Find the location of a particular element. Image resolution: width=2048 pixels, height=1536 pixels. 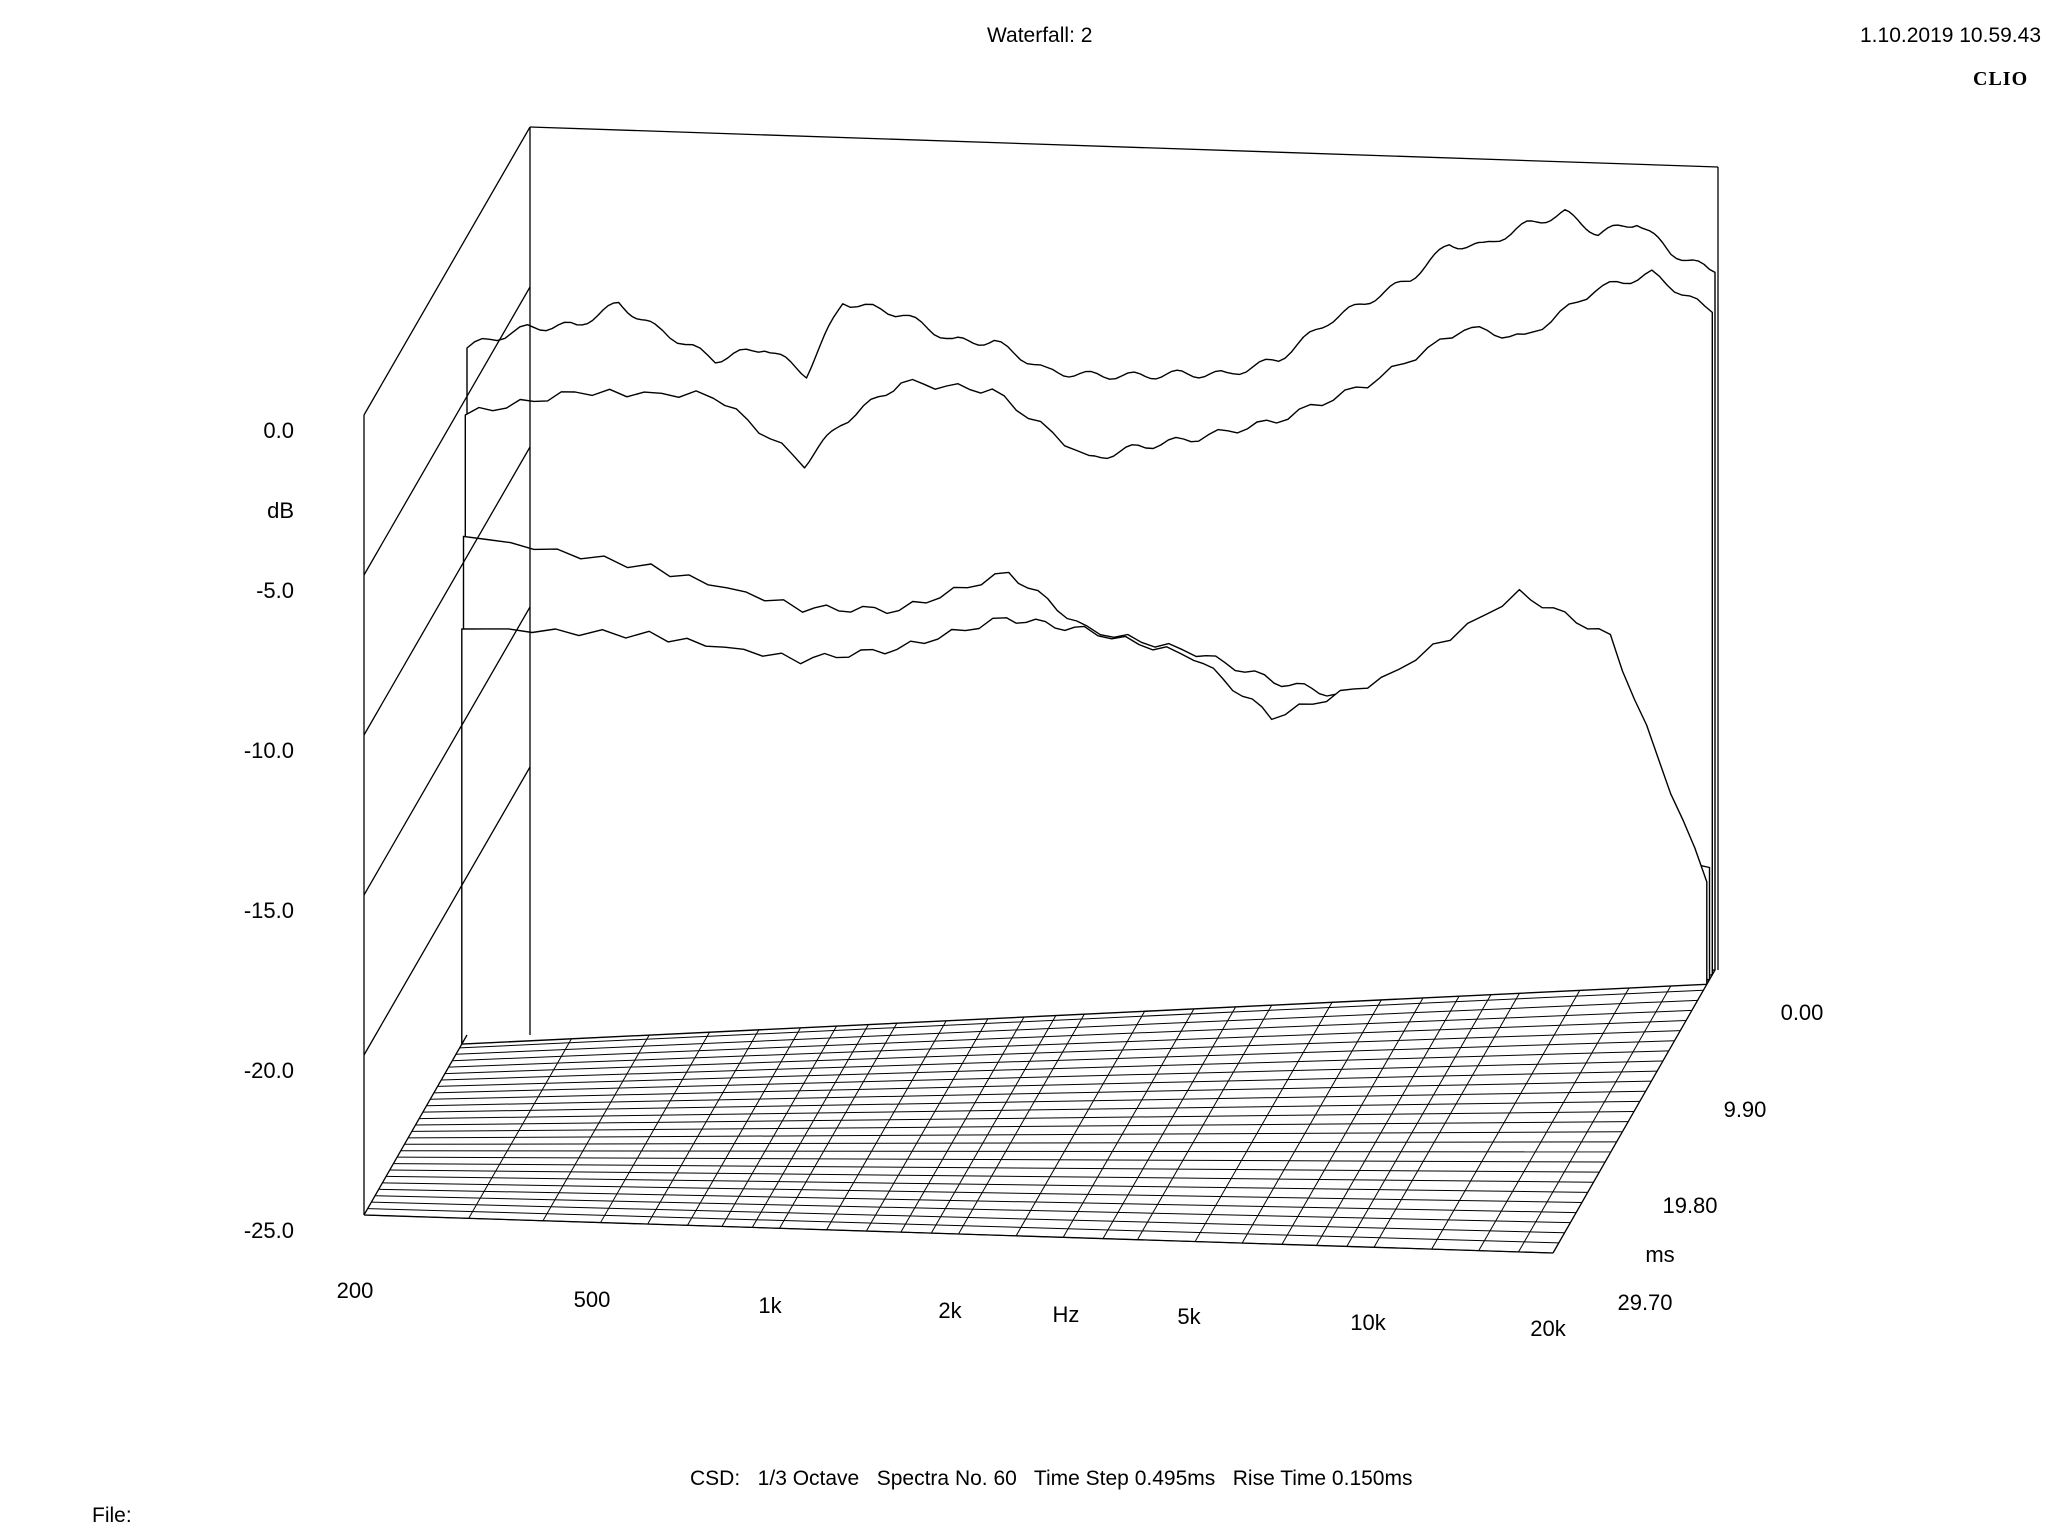

time-tick-label: 29.70 is located at coordinates (1644, 1302).